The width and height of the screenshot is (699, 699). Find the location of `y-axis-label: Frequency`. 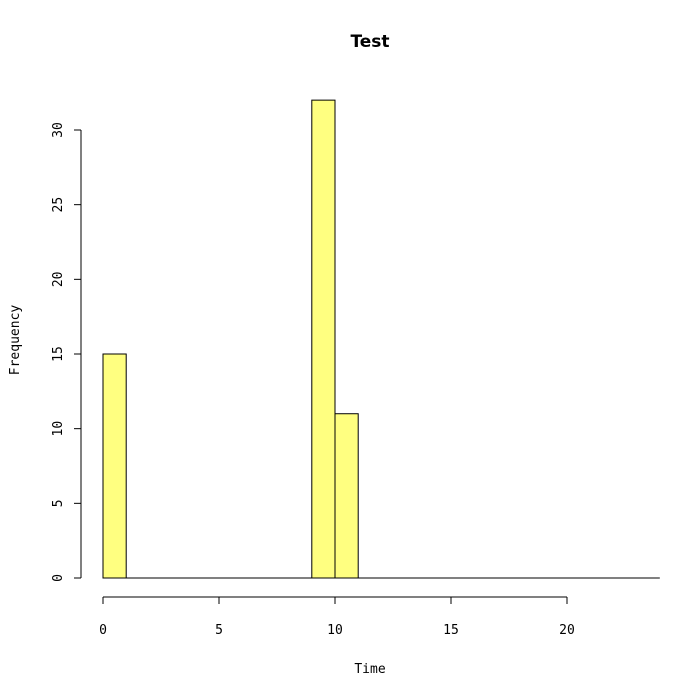

y-axis-label: Frequency is located at coordinates (15, 340).